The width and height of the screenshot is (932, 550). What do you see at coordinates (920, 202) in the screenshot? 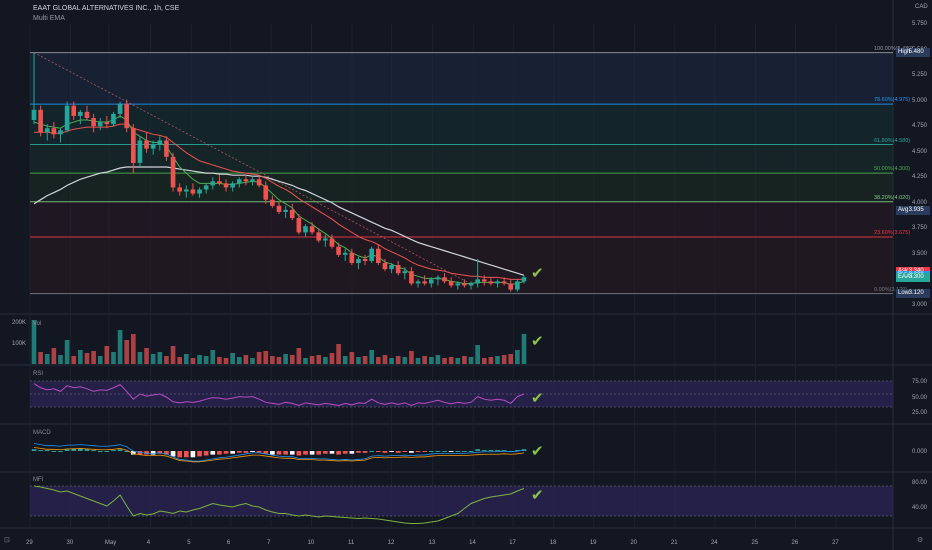
I see `price-tick: 4.000` at bounding box center [920, 202].